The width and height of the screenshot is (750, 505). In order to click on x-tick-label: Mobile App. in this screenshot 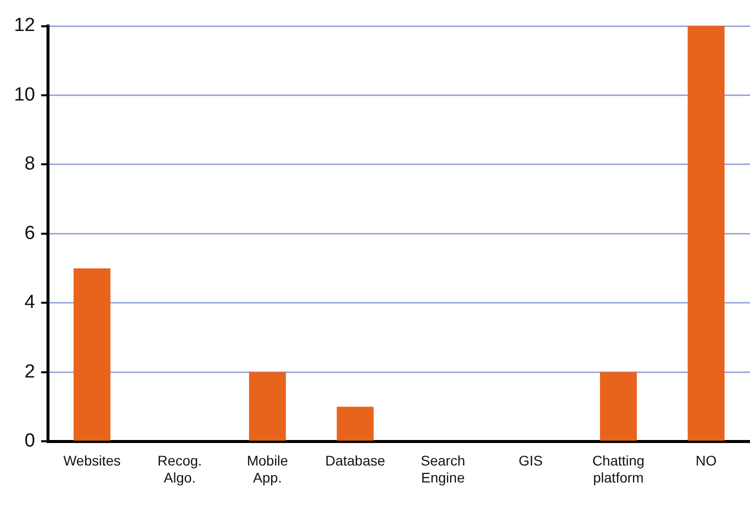, I will do `click(267, 469)`.